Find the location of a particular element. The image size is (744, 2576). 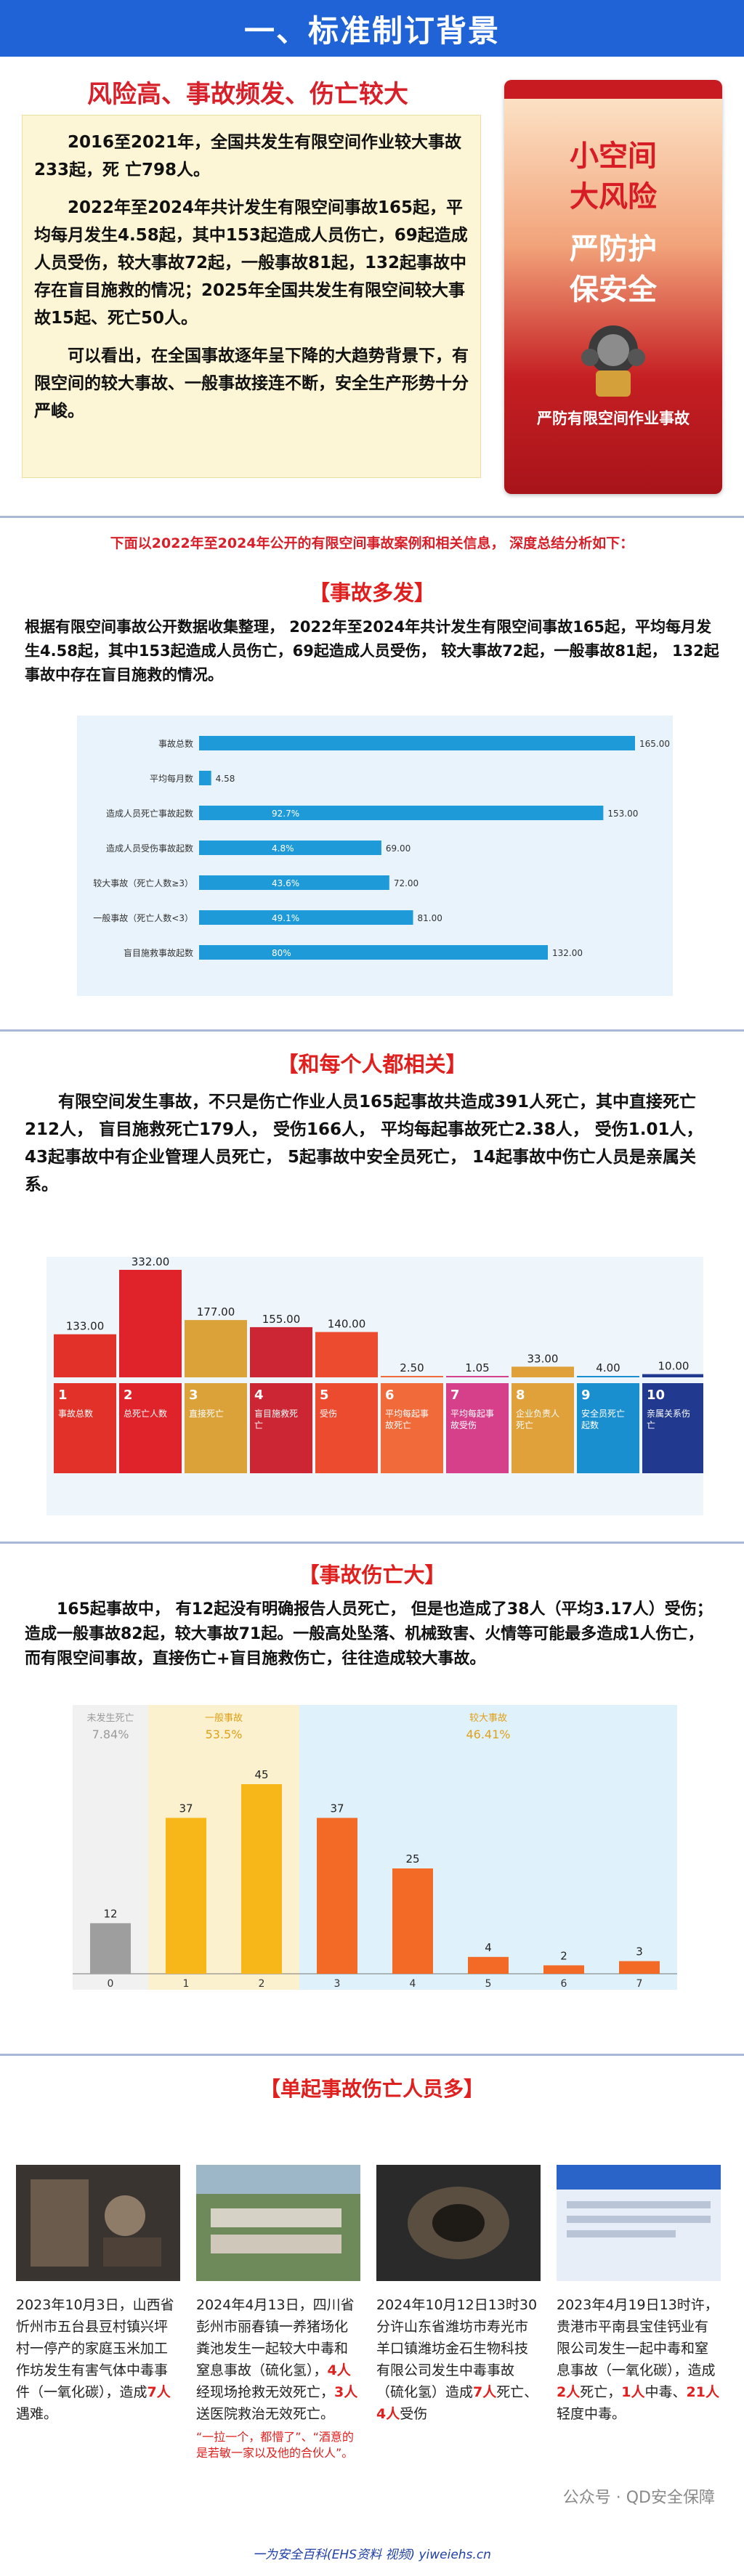

value-label: 2.50 is located at coordinates (412, 1367).